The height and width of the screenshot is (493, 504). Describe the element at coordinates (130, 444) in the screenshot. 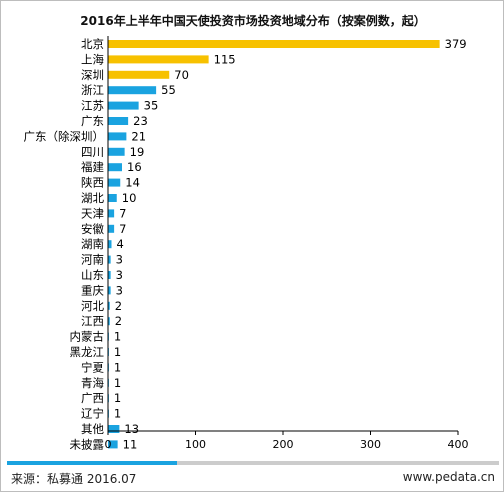

I see `value-label: 11` at that location.